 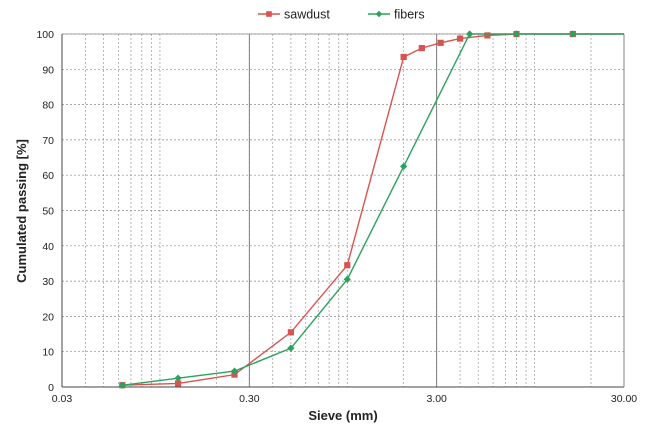 What do you see at coordinates (341, 15) in the screenshot?
I see `legend: sawdust fibers` at bounding box center [341, 15].